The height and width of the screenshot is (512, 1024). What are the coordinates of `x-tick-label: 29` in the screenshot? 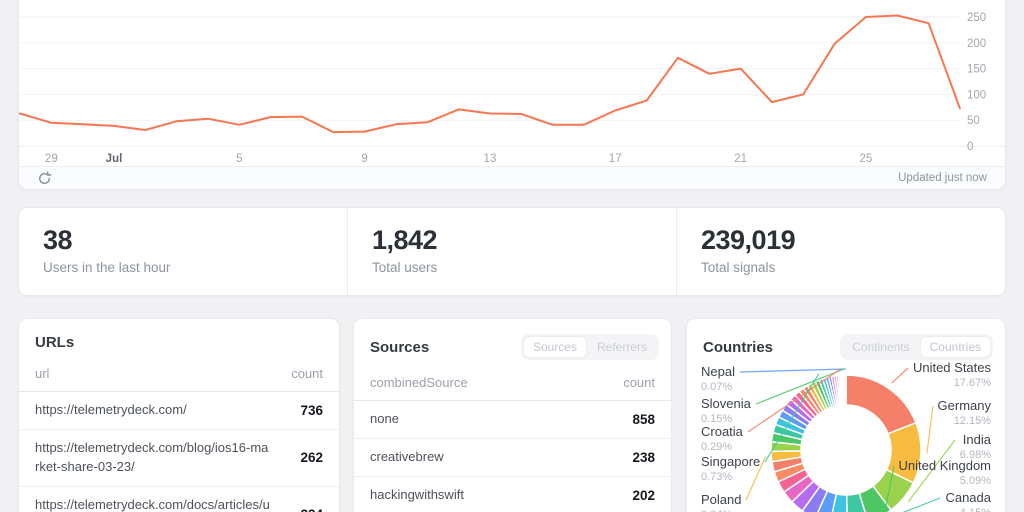 It's located at (51, 159).